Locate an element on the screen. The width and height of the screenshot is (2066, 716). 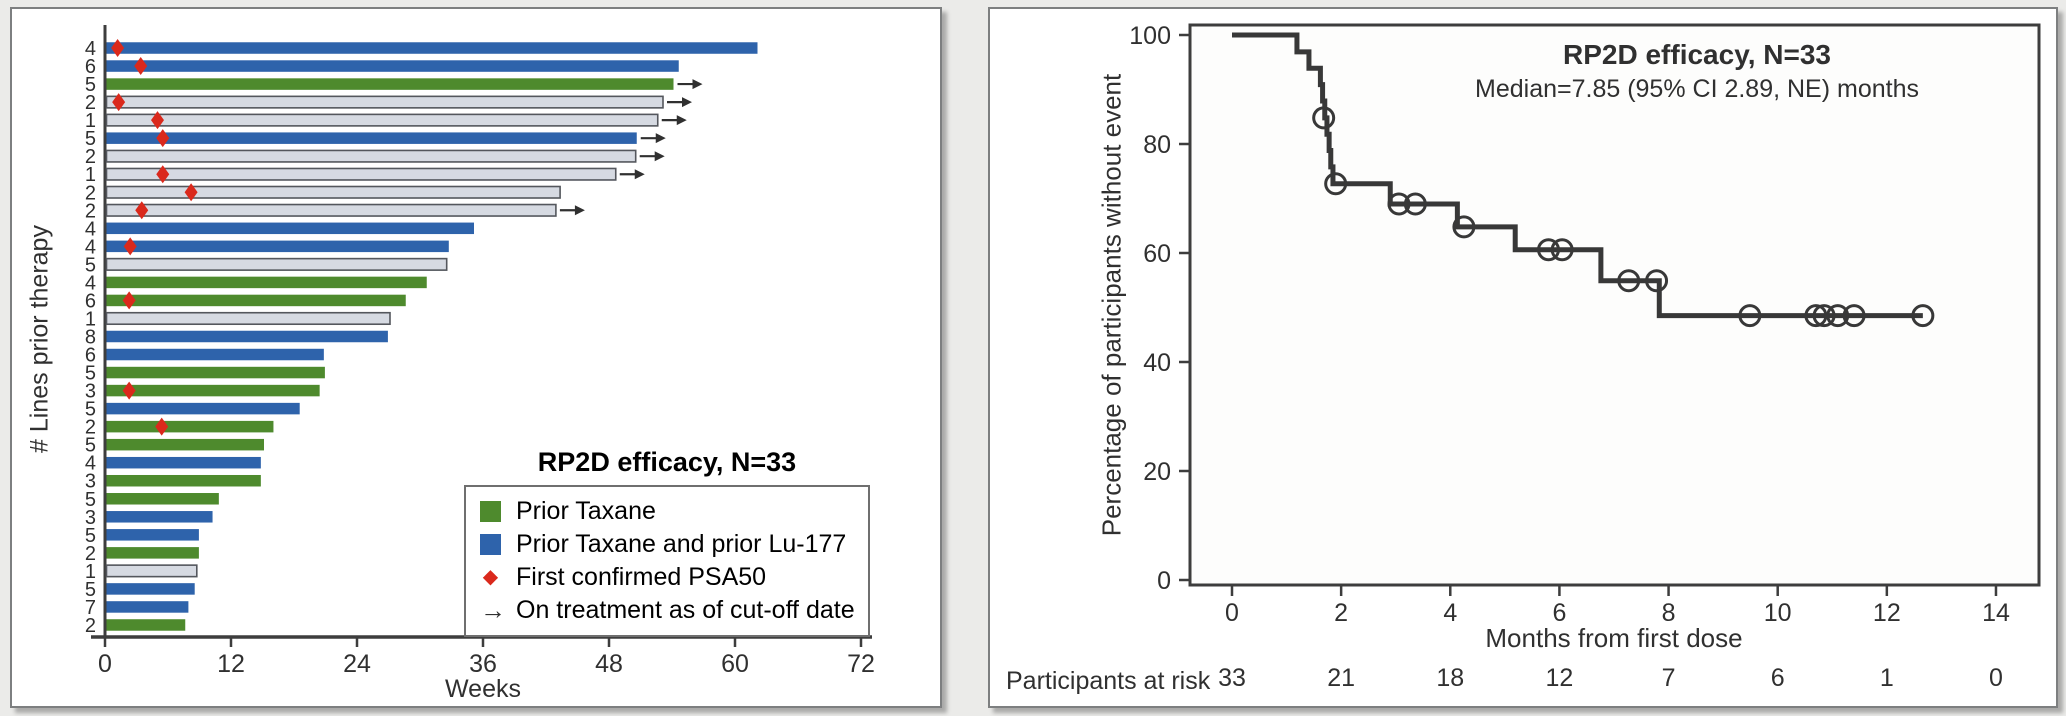
participants-at-risk-label: Participants at risk is located at coordinates (1108, 681).